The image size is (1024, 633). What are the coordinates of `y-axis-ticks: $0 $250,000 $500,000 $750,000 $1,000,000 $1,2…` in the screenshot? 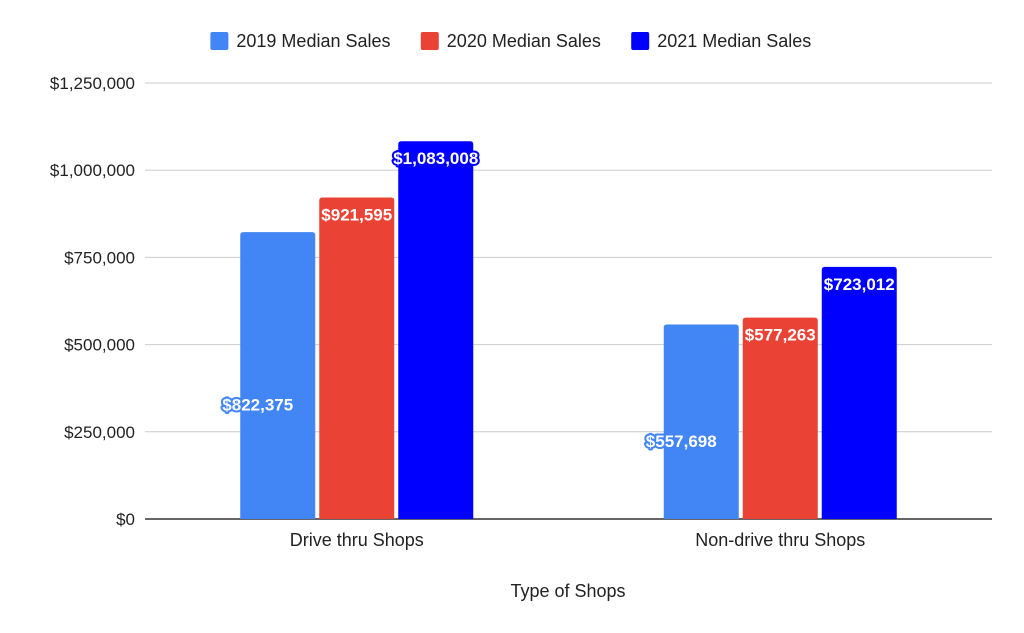 It's located at (92, 301).